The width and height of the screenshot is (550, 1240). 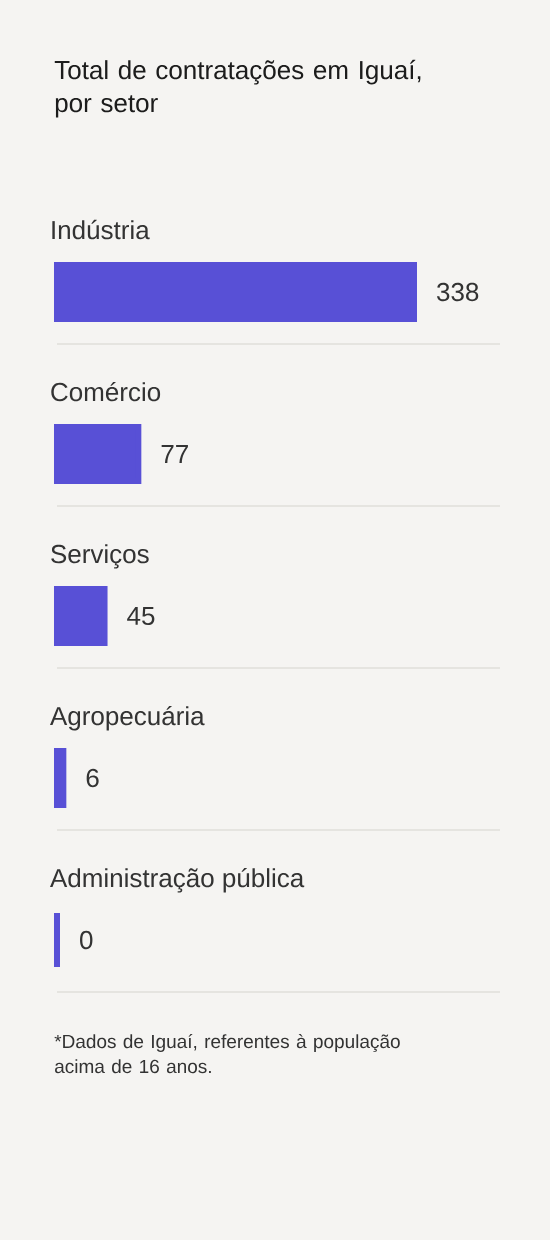 What do you see at coordinates (227, 1054) in the screenshot?
I see `text: *Dados de Iguaí, referentes à população acima de 16 anos.` at bounding box center [227, 1054].